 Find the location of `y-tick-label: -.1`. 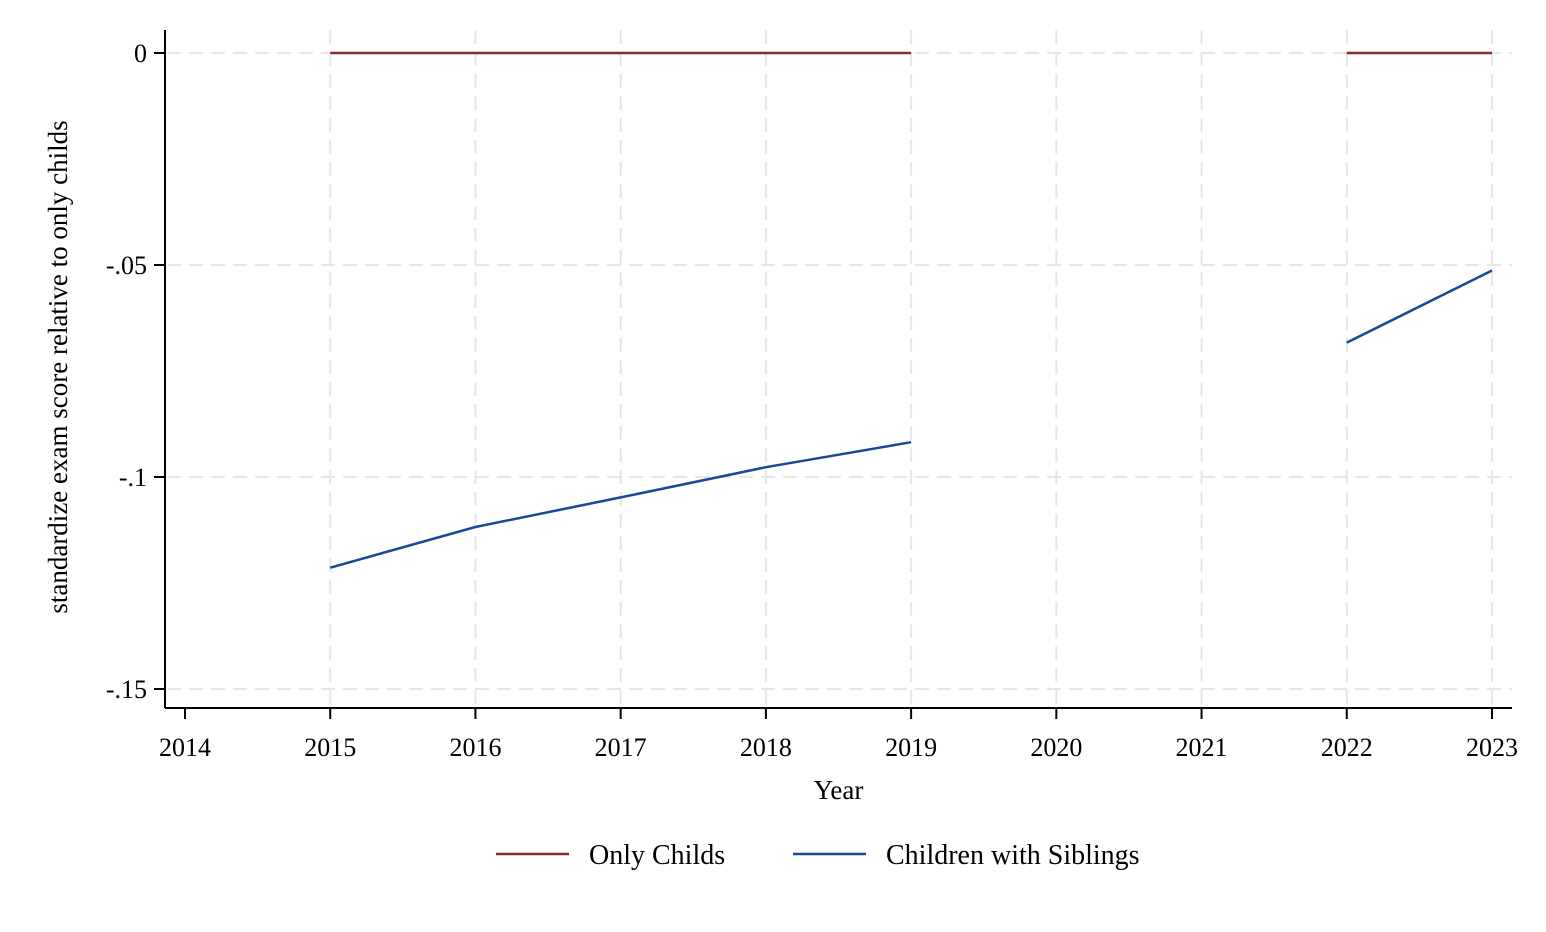

y-tick-label: -.1 is located at coordinates (133, 477).